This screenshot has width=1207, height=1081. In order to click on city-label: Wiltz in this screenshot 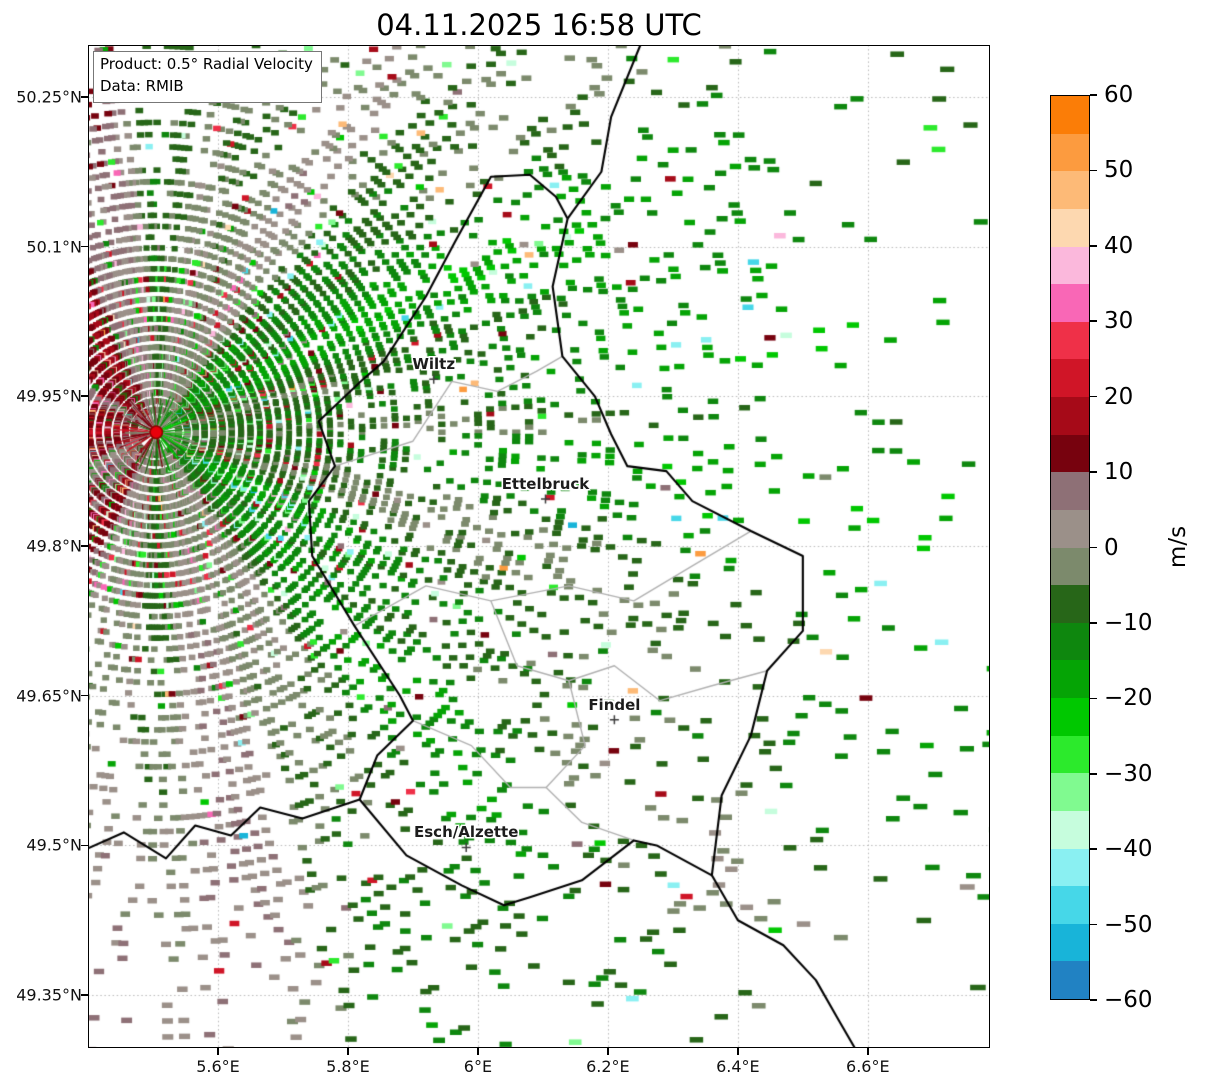, I will do `click(434, 364)`.